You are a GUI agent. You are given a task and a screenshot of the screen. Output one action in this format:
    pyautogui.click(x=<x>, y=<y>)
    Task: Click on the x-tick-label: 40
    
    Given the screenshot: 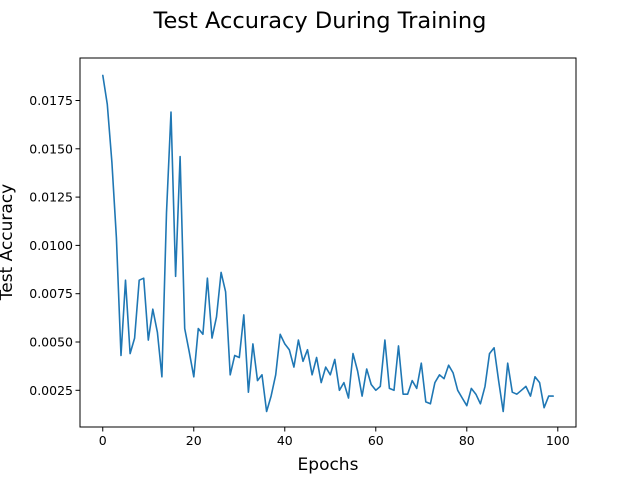 What is the action you would take?
    pyautogui.click(x=285, y=440)
    